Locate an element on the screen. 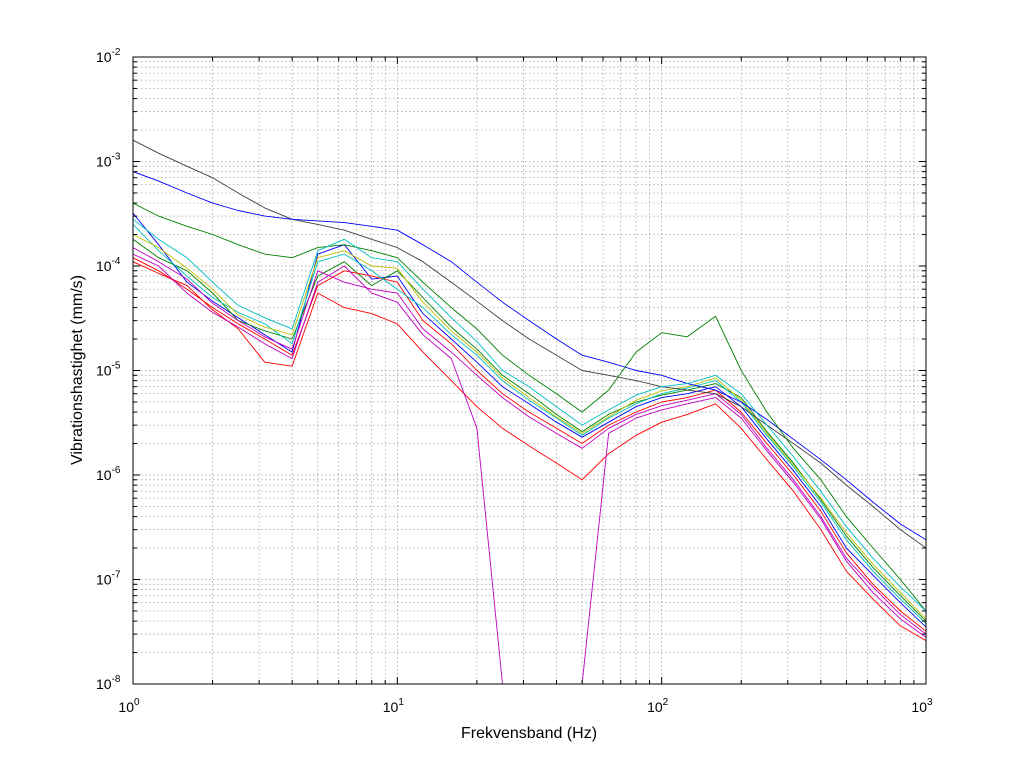 Image resolution: width=1024 pixels, height=768 pixels. x-tick-label: 10¹ is located at coordinates (394, 706).